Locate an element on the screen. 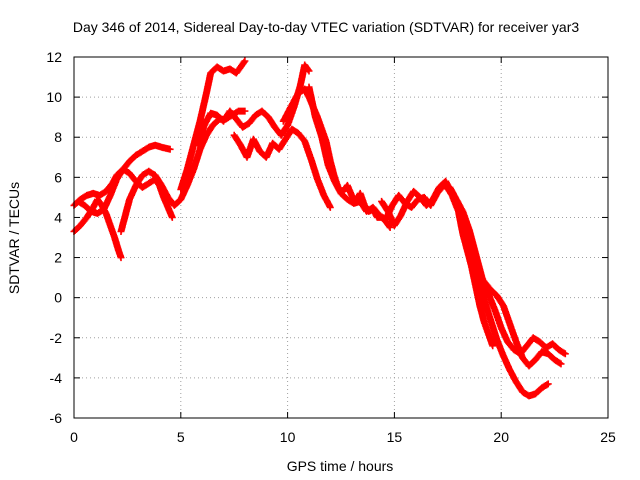 The height and width of the screenshot is (480, 640). y-tick-label: 8 is located at coordinates (58, 137).